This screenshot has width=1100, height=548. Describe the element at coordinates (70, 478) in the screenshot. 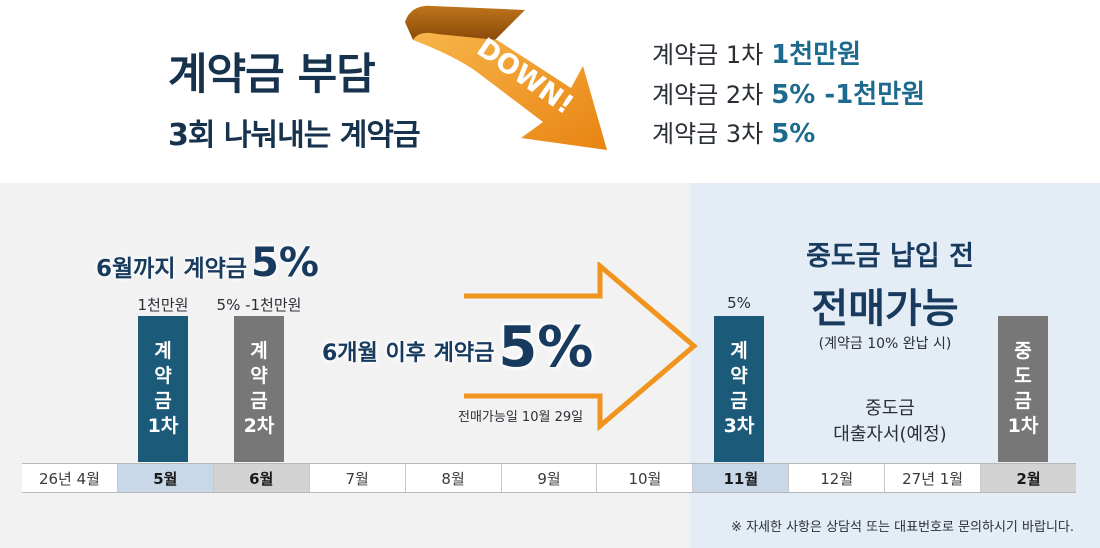

I see `month-cell: 26년 4월` at that location.